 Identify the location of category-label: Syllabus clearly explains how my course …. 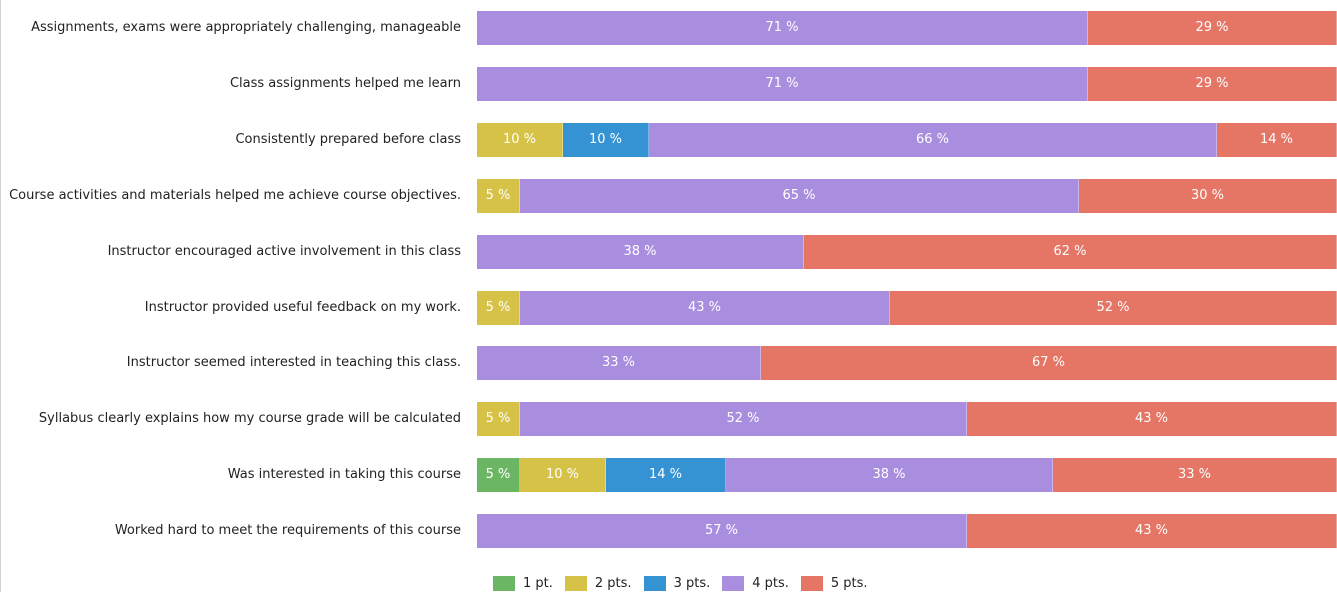
(249, 418).